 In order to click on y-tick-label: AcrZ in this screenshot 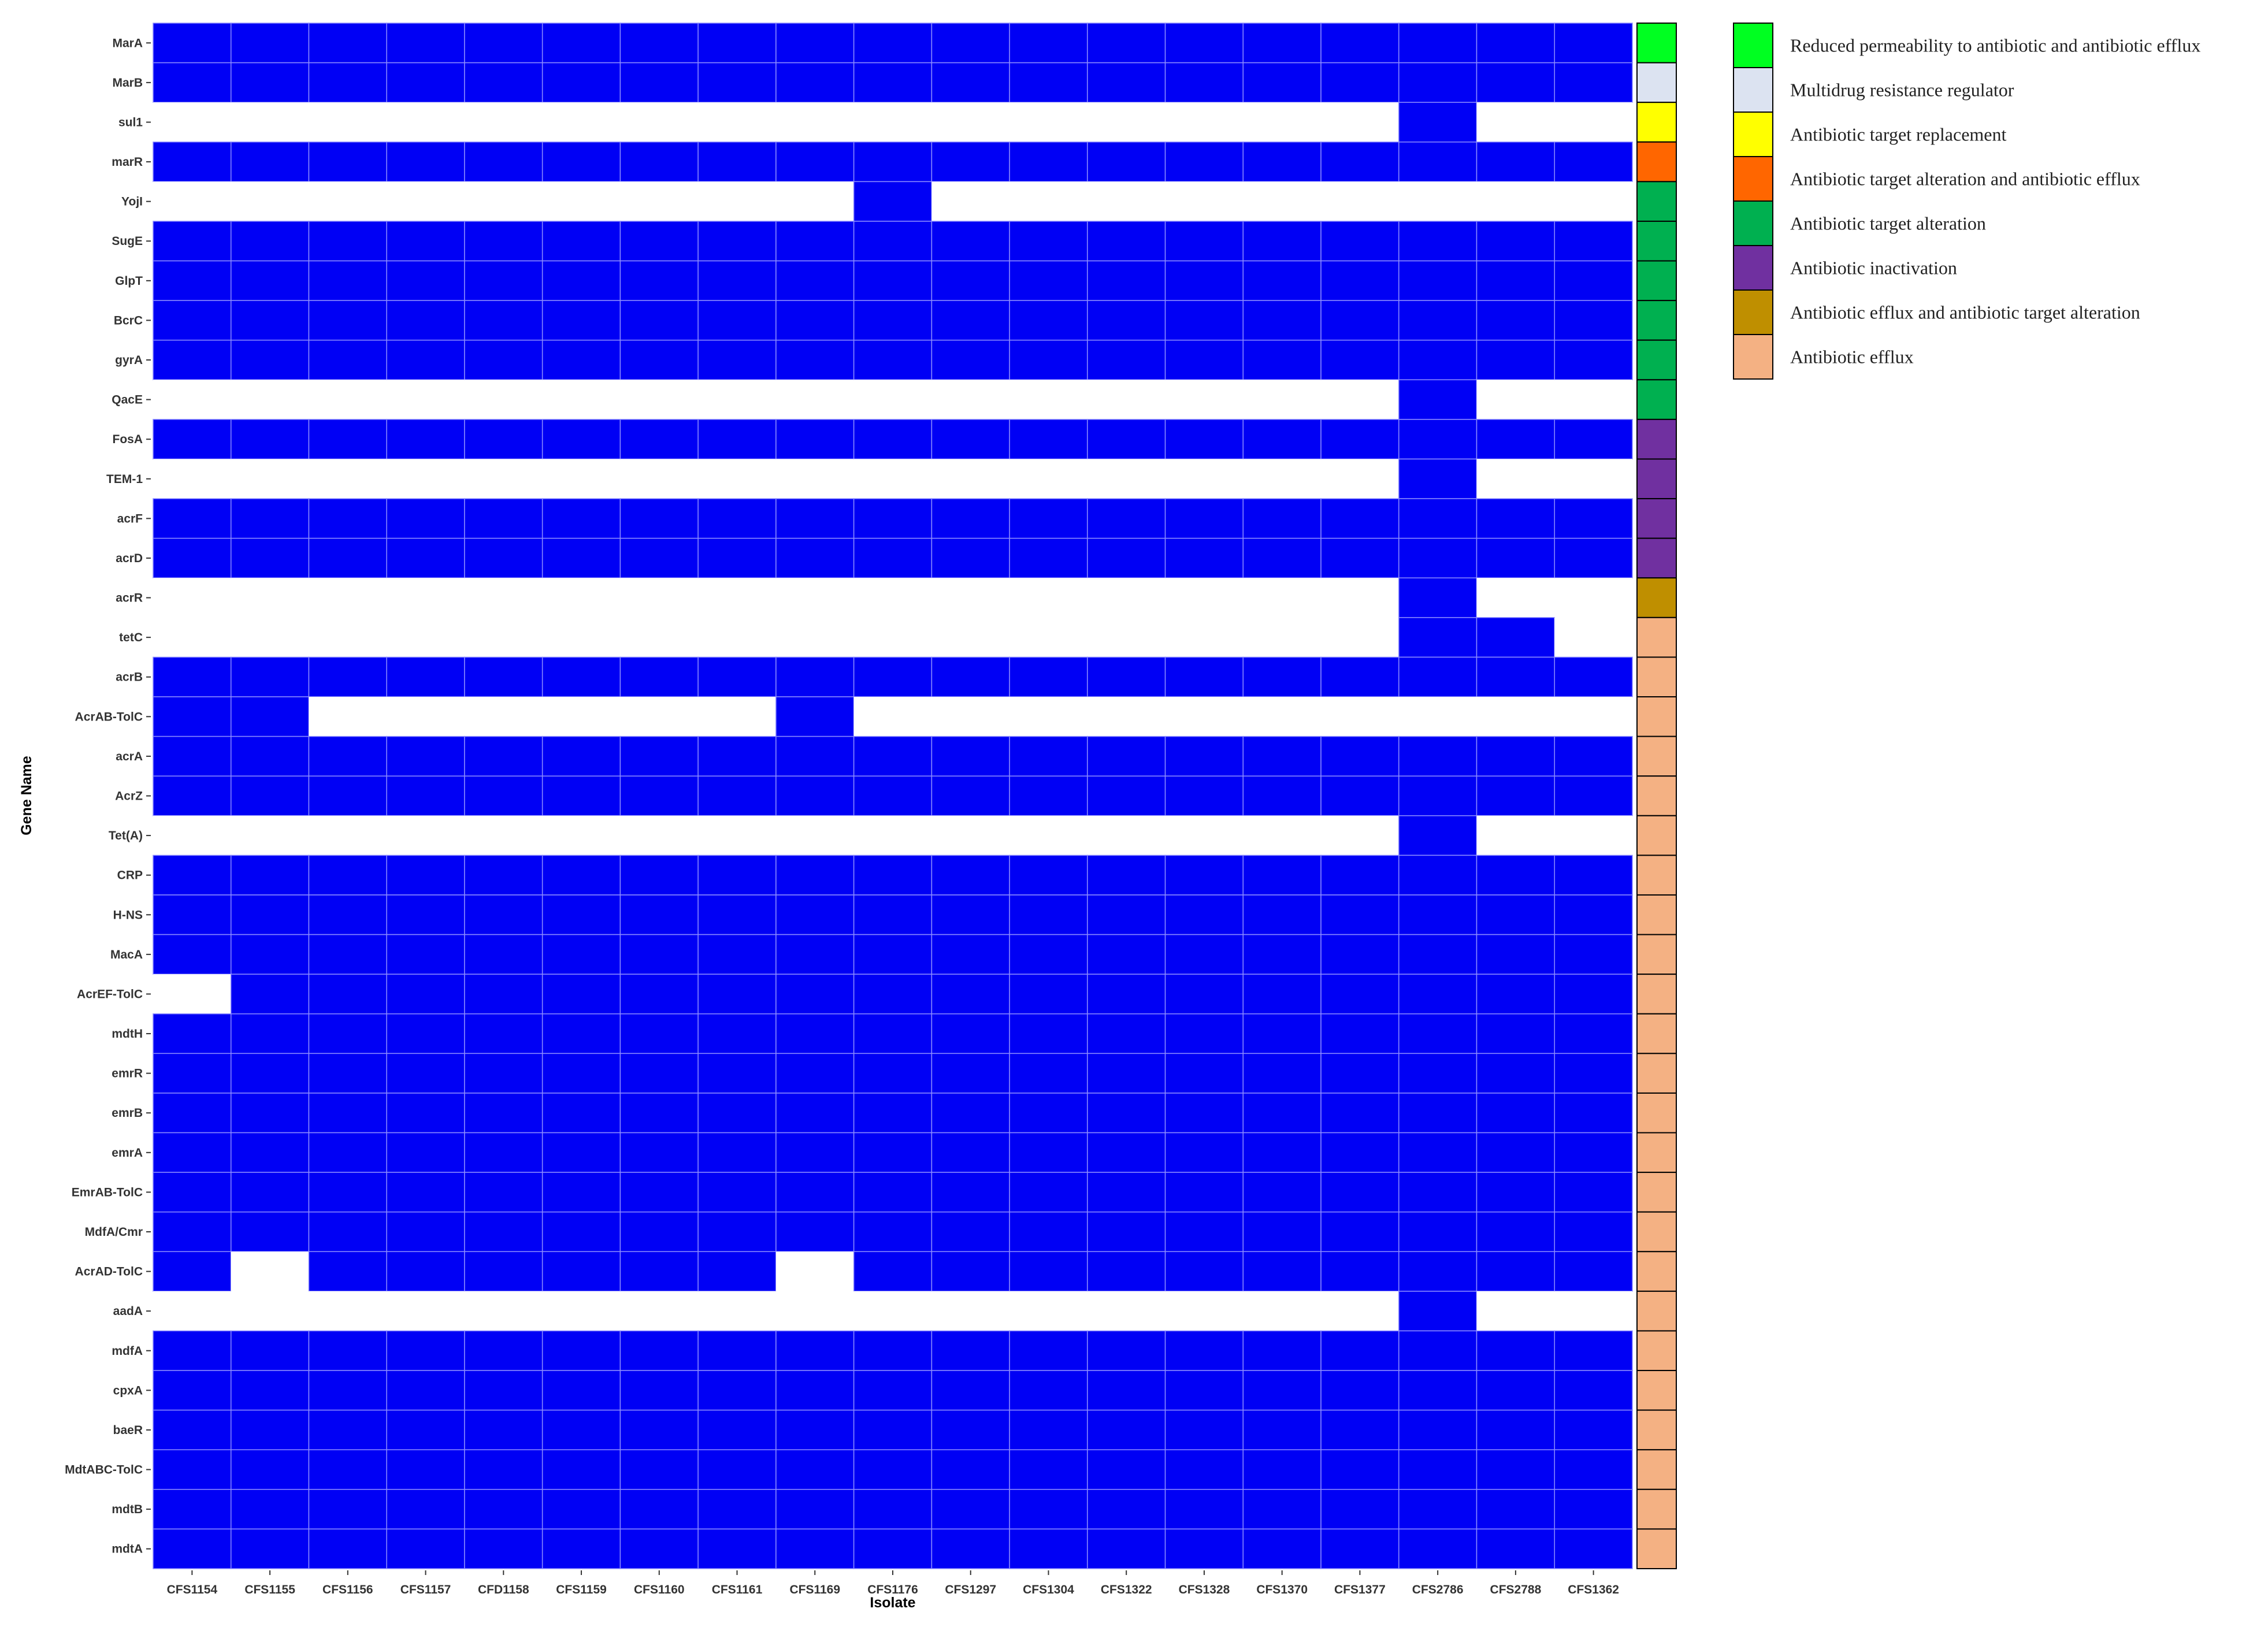, I will do `click(129, 796)`.